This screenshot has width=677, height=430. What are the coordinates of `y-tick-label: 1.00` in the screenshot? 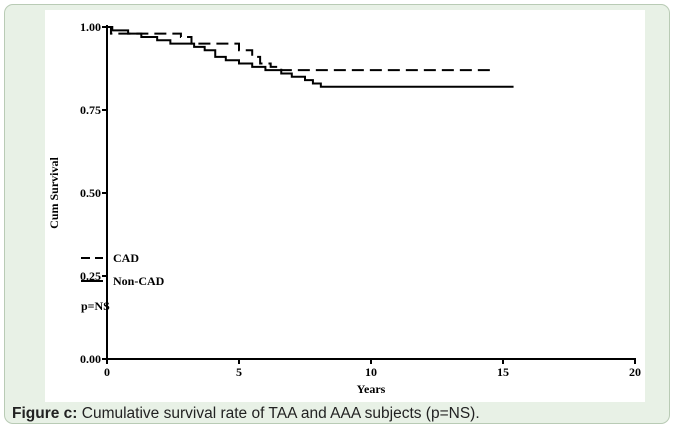 It's located at (90, 27).